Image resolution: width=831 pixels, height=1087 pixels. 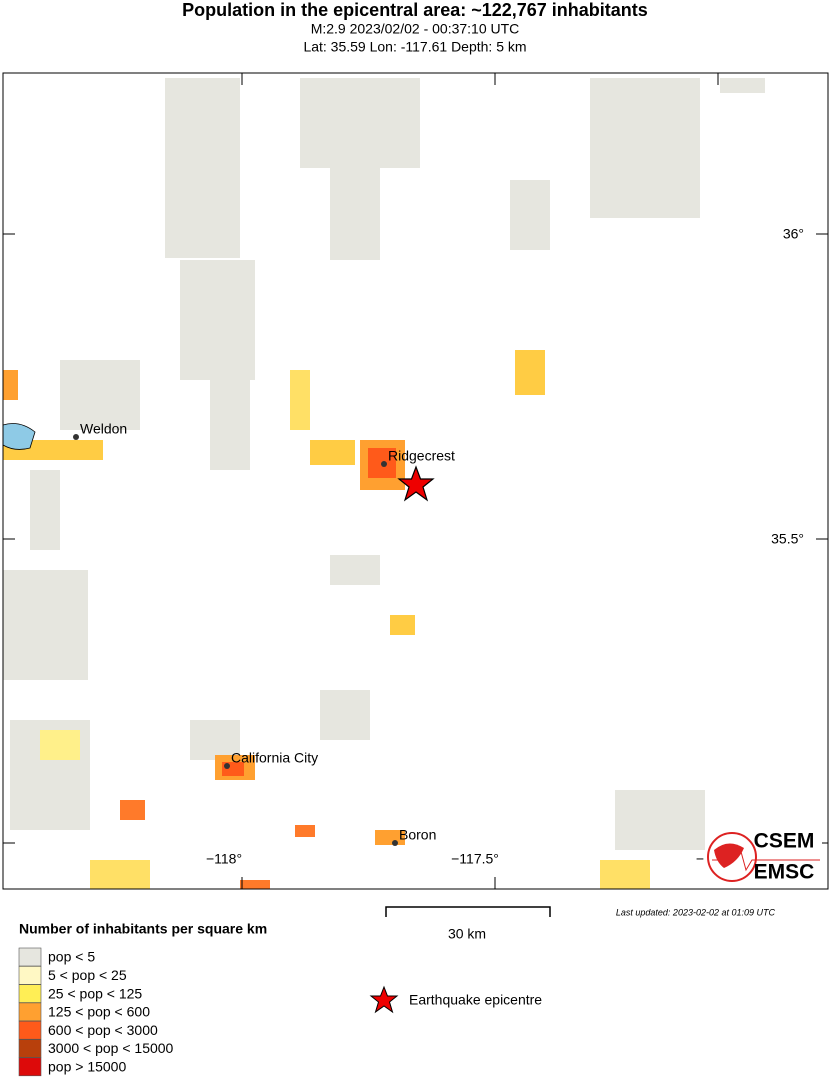 What do you see at coordinates (784, 841) in the screenshot?
I see `logo-text: CSEM` at bounding box center [784, 841].